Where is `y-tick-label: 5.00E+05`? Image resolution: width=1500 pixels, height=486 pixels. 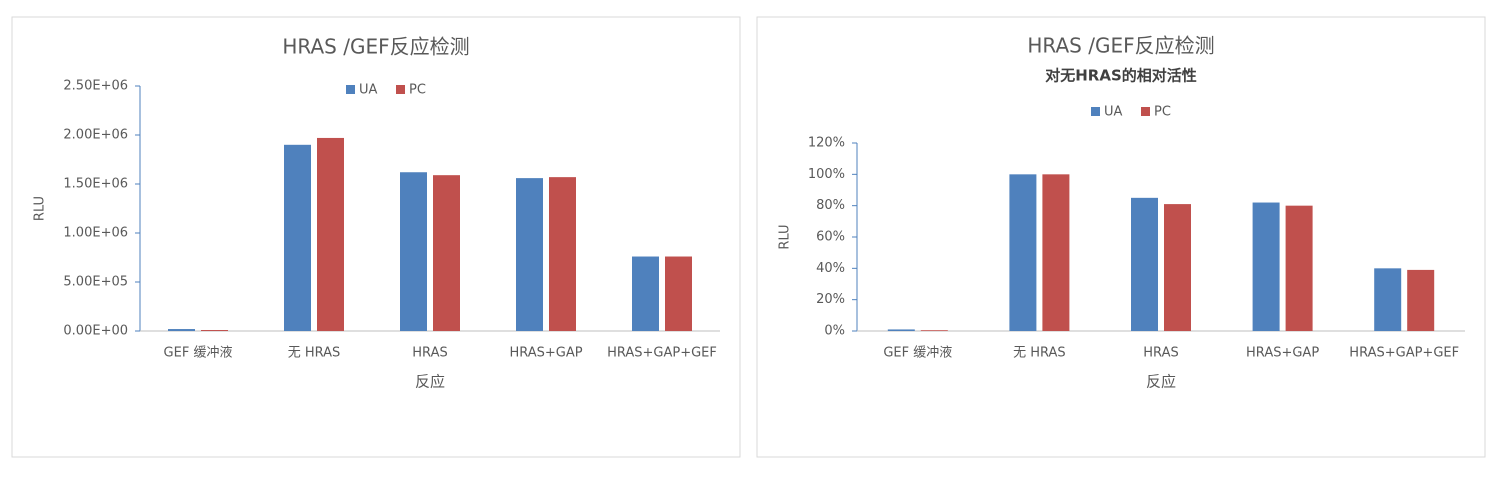
y-tick-label: 5.00E+05 is located at coordinates (95, 282).